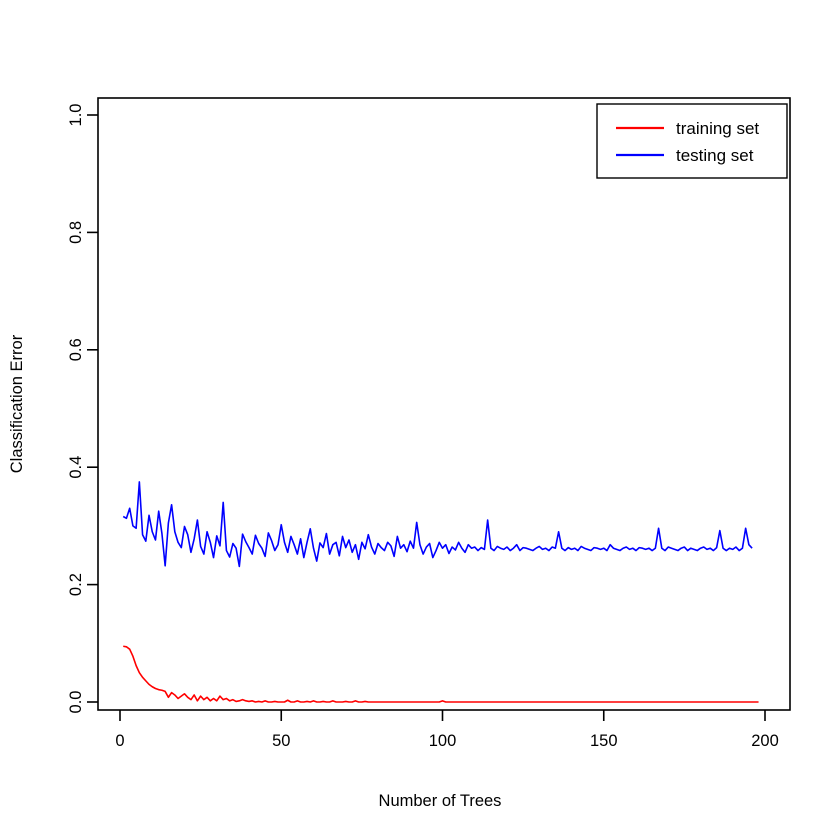 The height and width of the screenshot is (840, 840). What do you see at coordinates (82, 409) in the screenshot?
I see `y-axis: 0.0 0.2 0.4 0.6 0.8 1.0` at bounding box center [82, 409].